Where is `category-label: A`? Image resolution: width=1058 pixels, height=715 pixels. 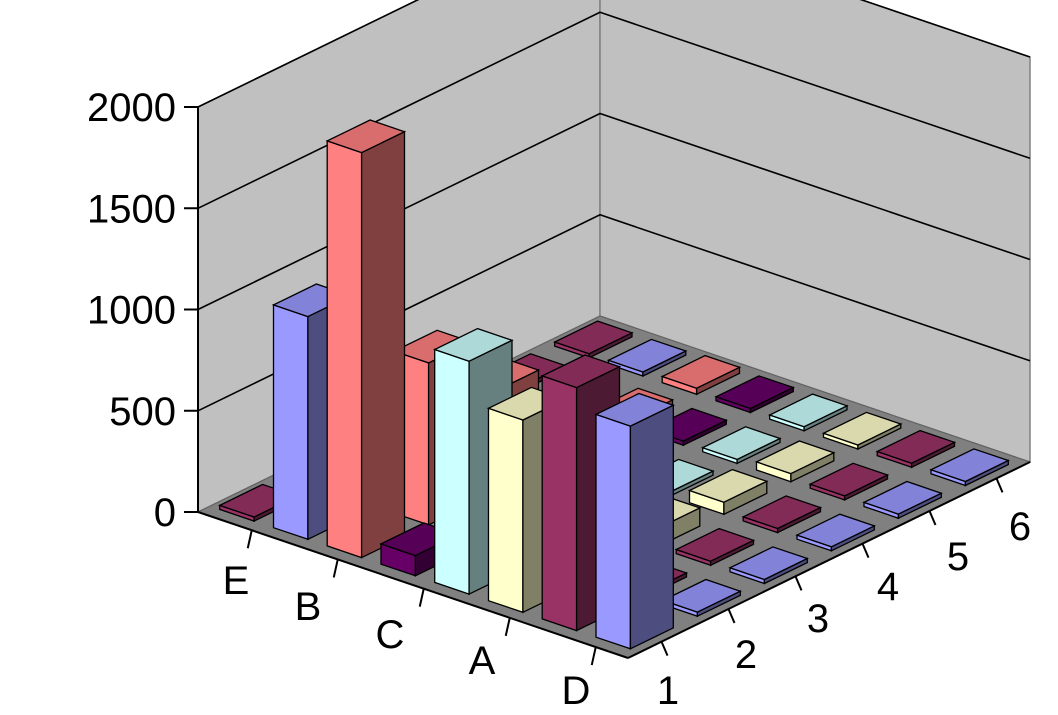 category-label: A is located at coordinates (482, 661).